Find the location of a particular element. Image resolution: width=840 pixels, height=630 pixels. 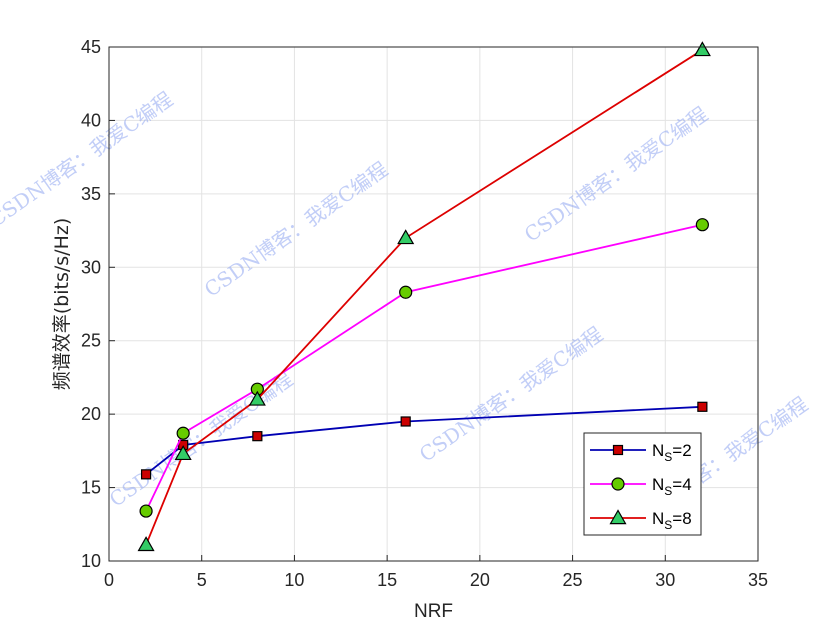

x-tick-label: 15 is located at coordinates (387, 580).